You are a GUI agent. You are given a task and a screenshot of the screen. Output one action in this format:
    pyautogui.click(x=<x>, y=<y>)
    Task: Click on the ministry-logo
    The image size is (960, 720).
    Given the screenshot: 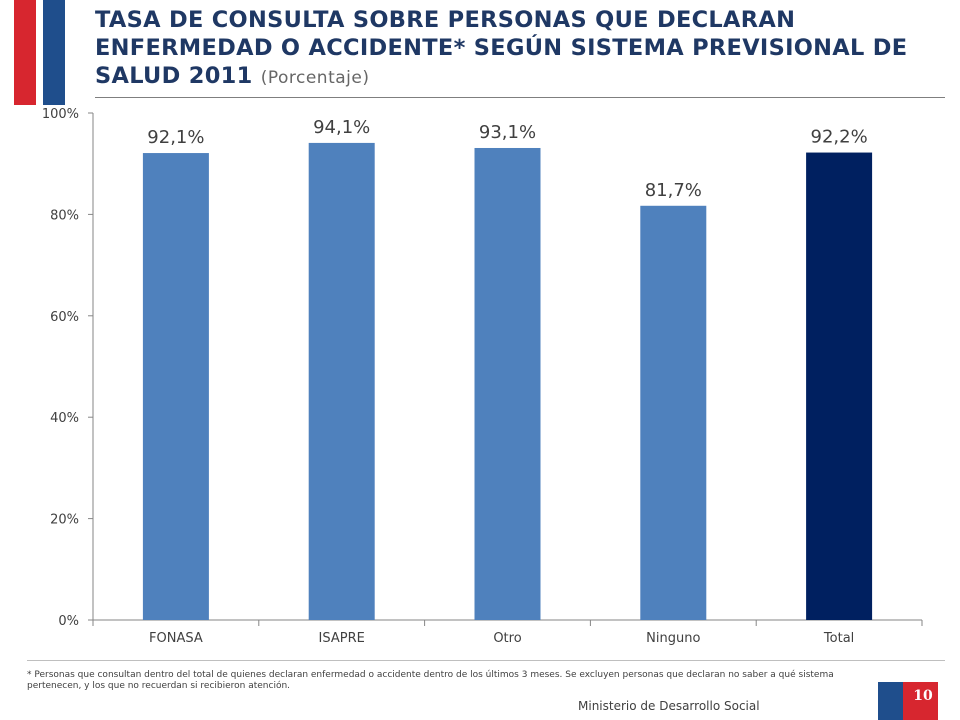 What is the action you would take?
    pyautogui.click(x=908, y=701)
    